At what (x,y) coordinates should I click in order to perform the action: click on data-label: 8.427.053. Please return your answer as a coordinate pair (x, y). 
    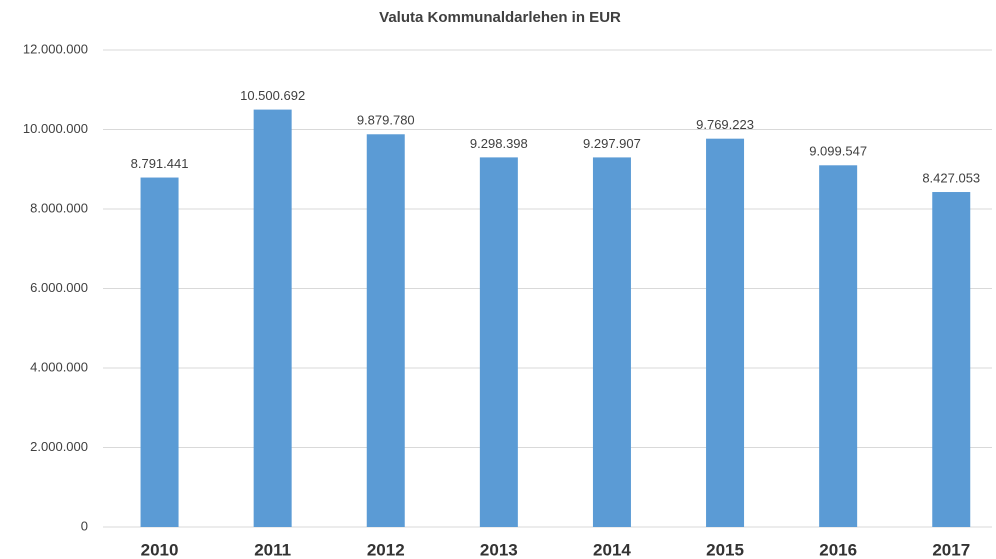
    Looking at the image, I should click on (951, 177).